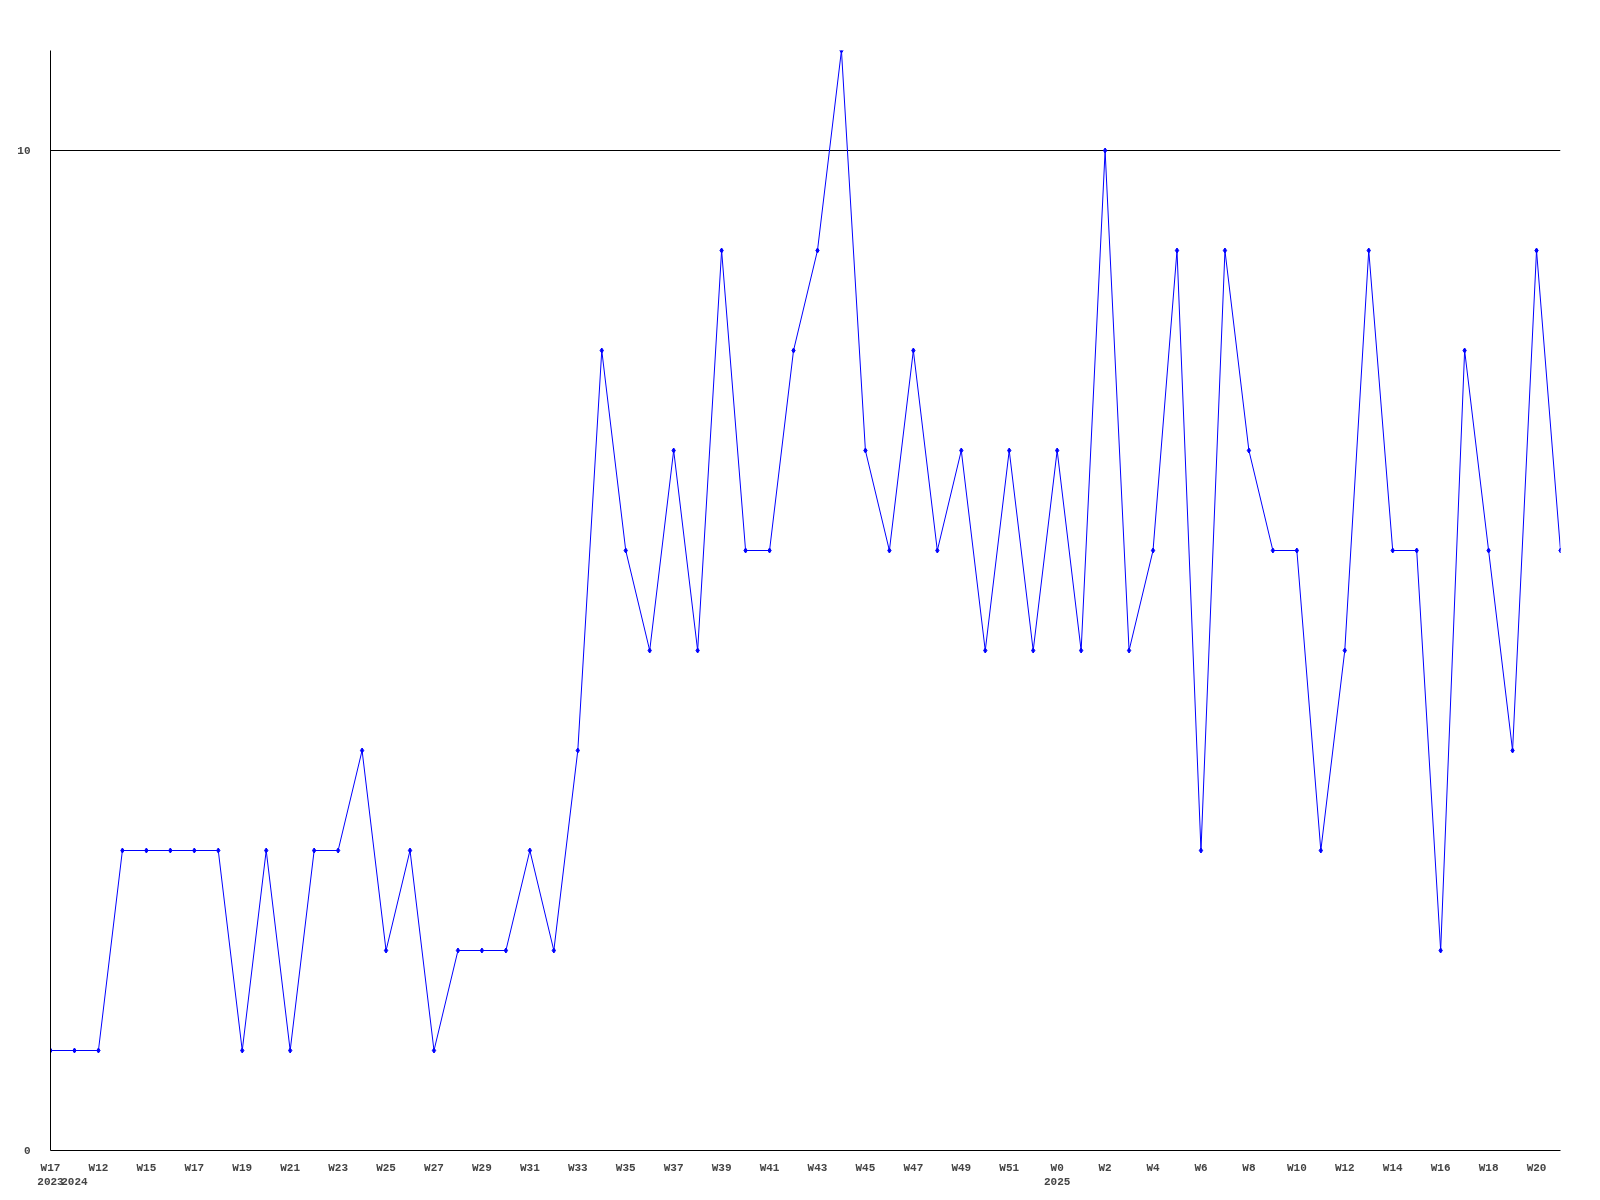 The width and height of the screenshot is (1600, 1200). What do you see at coordinates (1488, 1167) in the screenshot?
I see `x-tick-label: W18` at bounding box center [1488, 1167].